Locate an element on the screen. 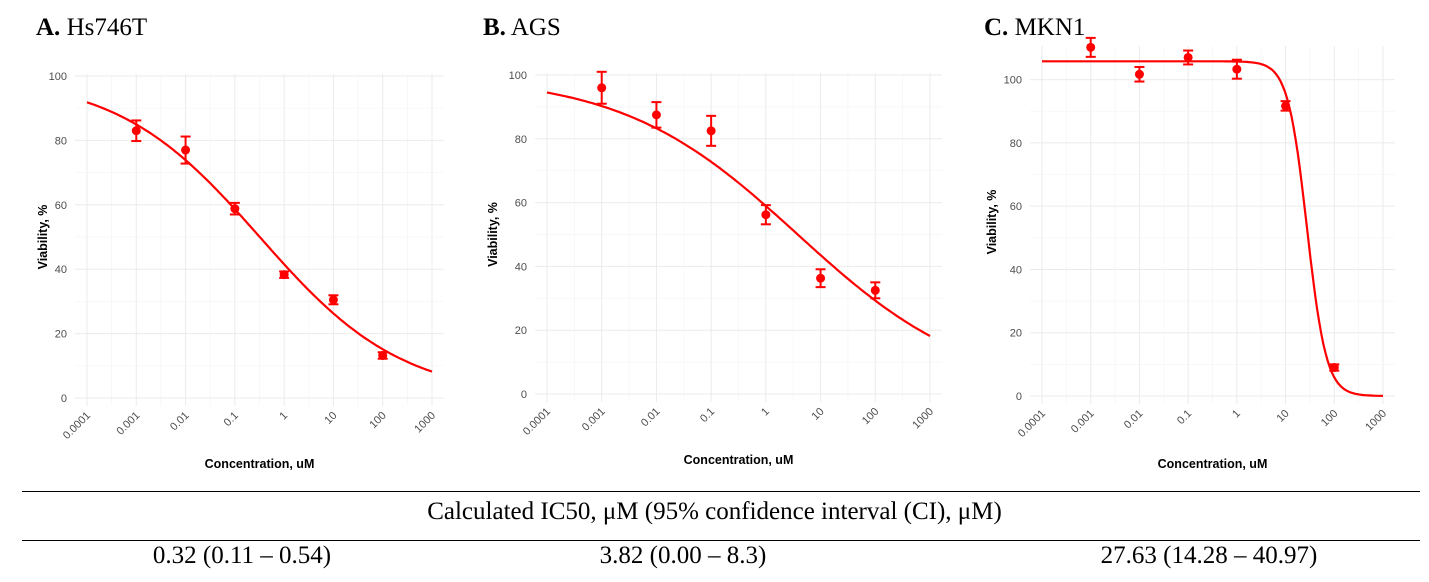 The width and height of the screenshot is (1429, 582). x-tick-label: 100 is located at coordinates (1329, 418).